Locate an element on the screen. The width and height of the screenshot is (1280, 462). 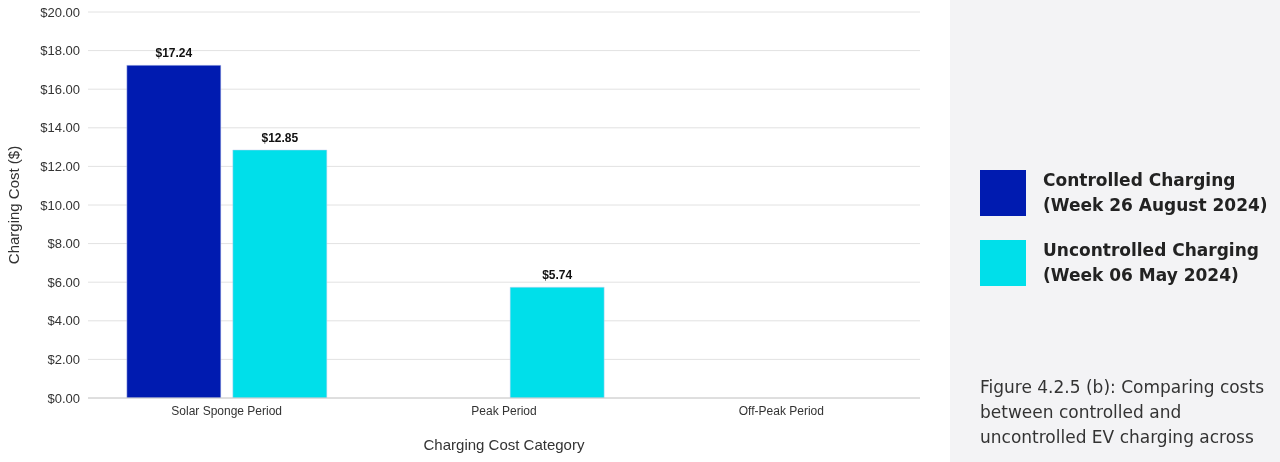
y-tick-label: $18.00 is located at coordinates (60, 51).